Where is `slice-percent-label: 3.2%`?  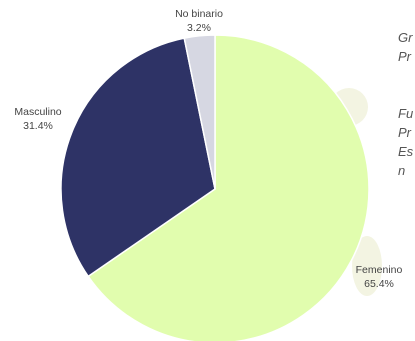
slice-percent-label: 3.2% is located at coordinates (199, 28).